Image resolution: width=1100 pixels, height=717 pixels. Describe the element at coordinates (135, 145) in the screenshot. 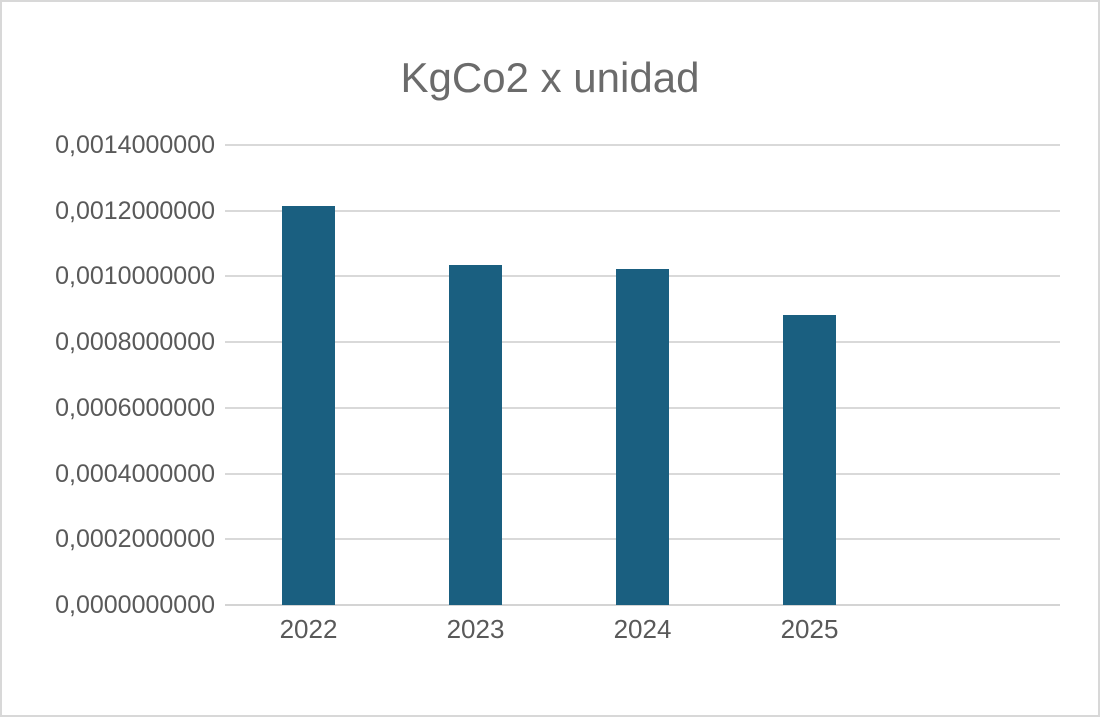

I see `y-tick-label: 0,0014000000` at that location.